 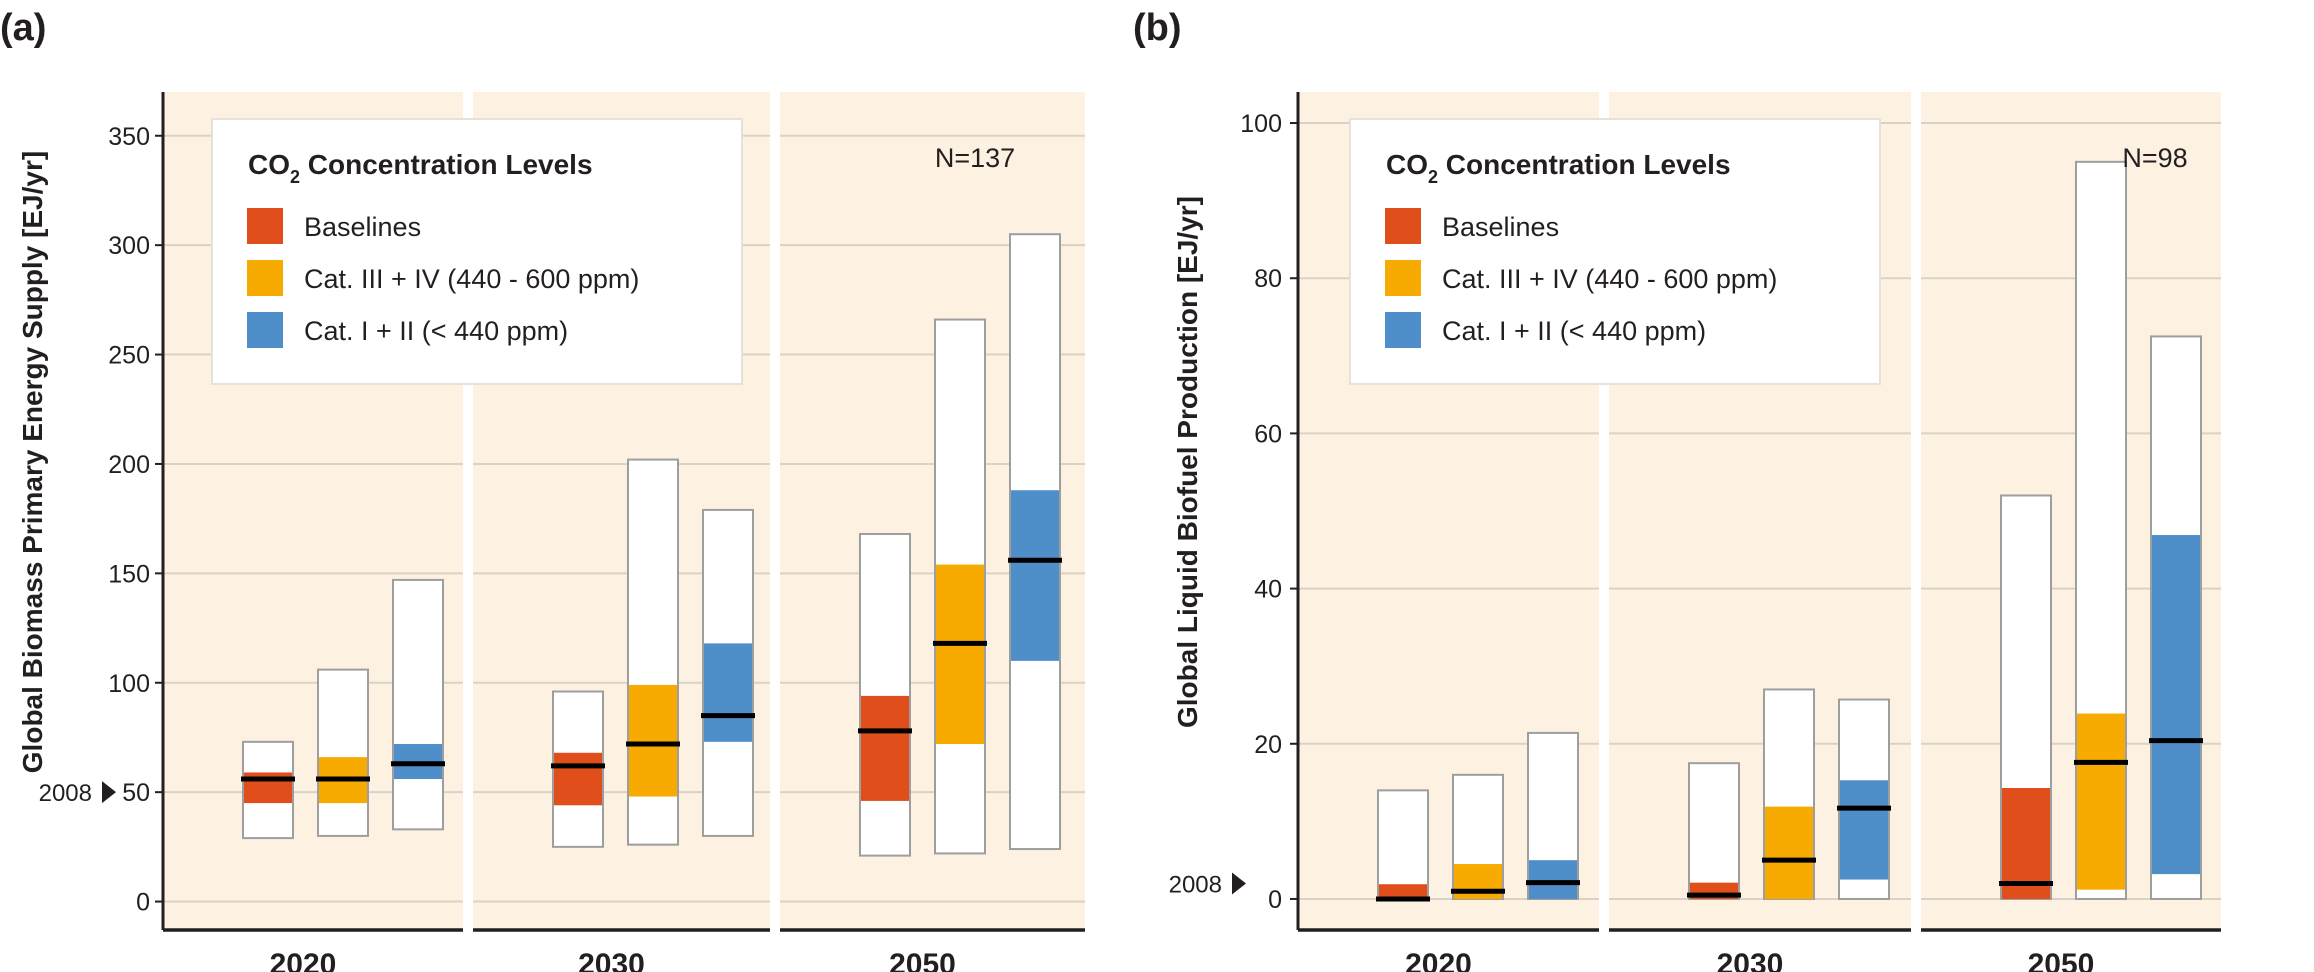 What do you see at coordinates (129, 465) in the screenshot?
I see `y-tick-label: 200` at bounding box center [129, 465].